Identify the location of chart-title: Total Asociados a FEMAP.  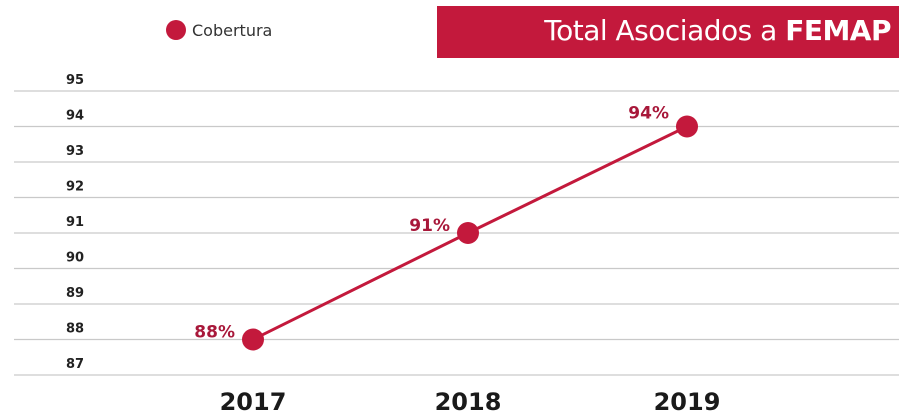
(717, 30).